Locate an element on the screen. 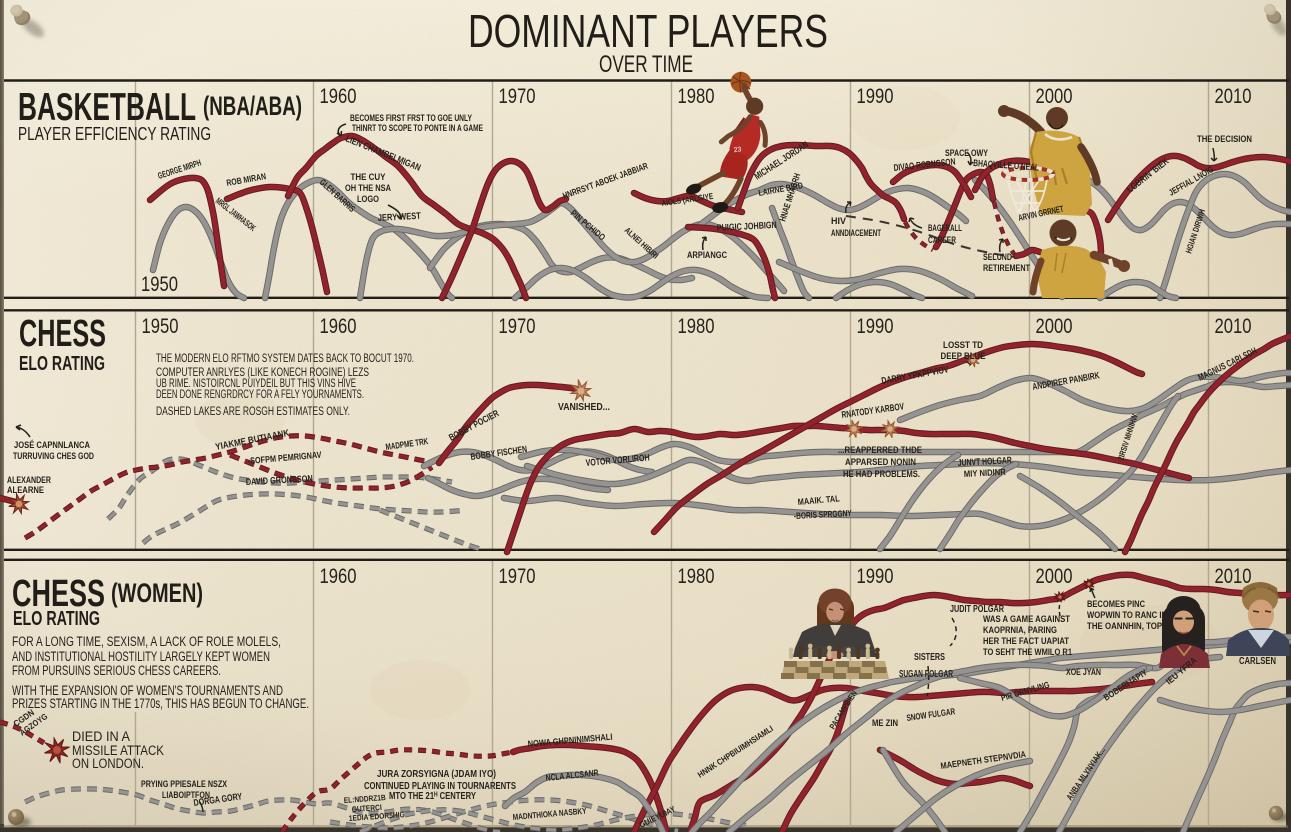 The image size is (1291, 832). svg-text: HE HAD PROBLEMS. is located at coordinates (881, 474).